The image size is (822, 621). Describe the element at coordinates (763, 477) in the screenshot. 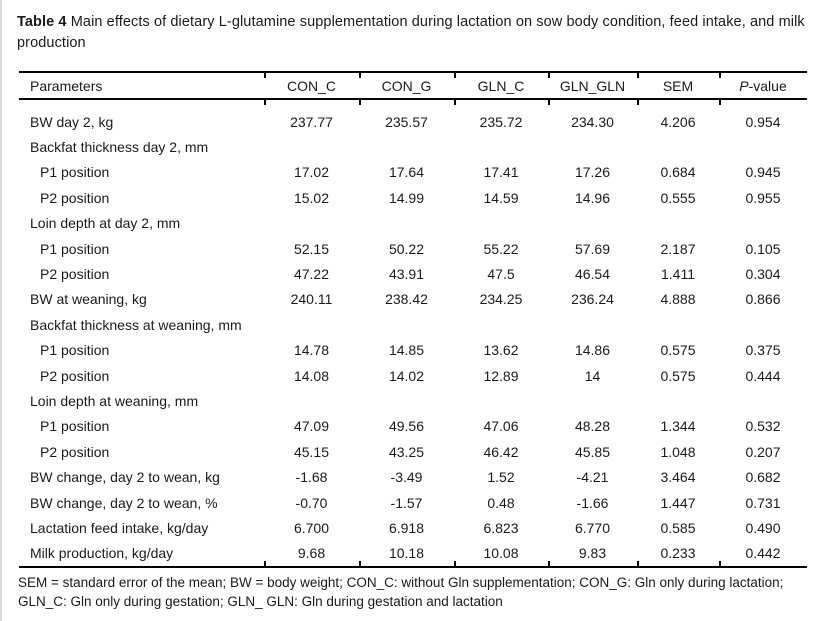

I see `cell-value: 0.682` at that location.